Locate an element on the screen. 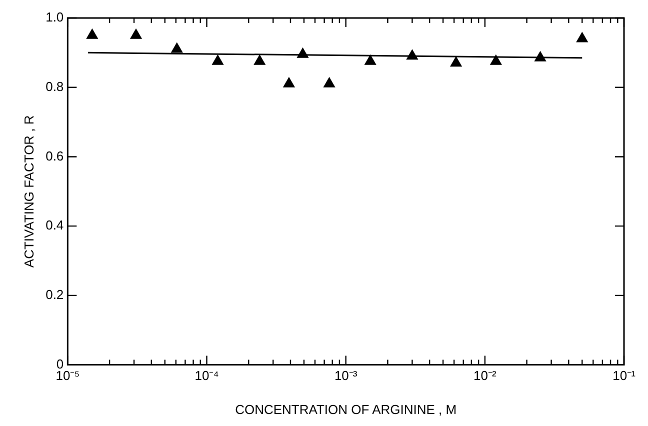 The width and height of the screenshot is (648, 426). y-tick-label: 0.4 is located at coordinates (55, 225).